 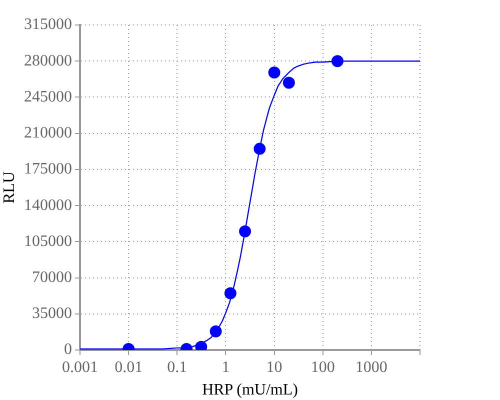 I want to click on y-tick-label: 105000, so click(x=48, y=241).